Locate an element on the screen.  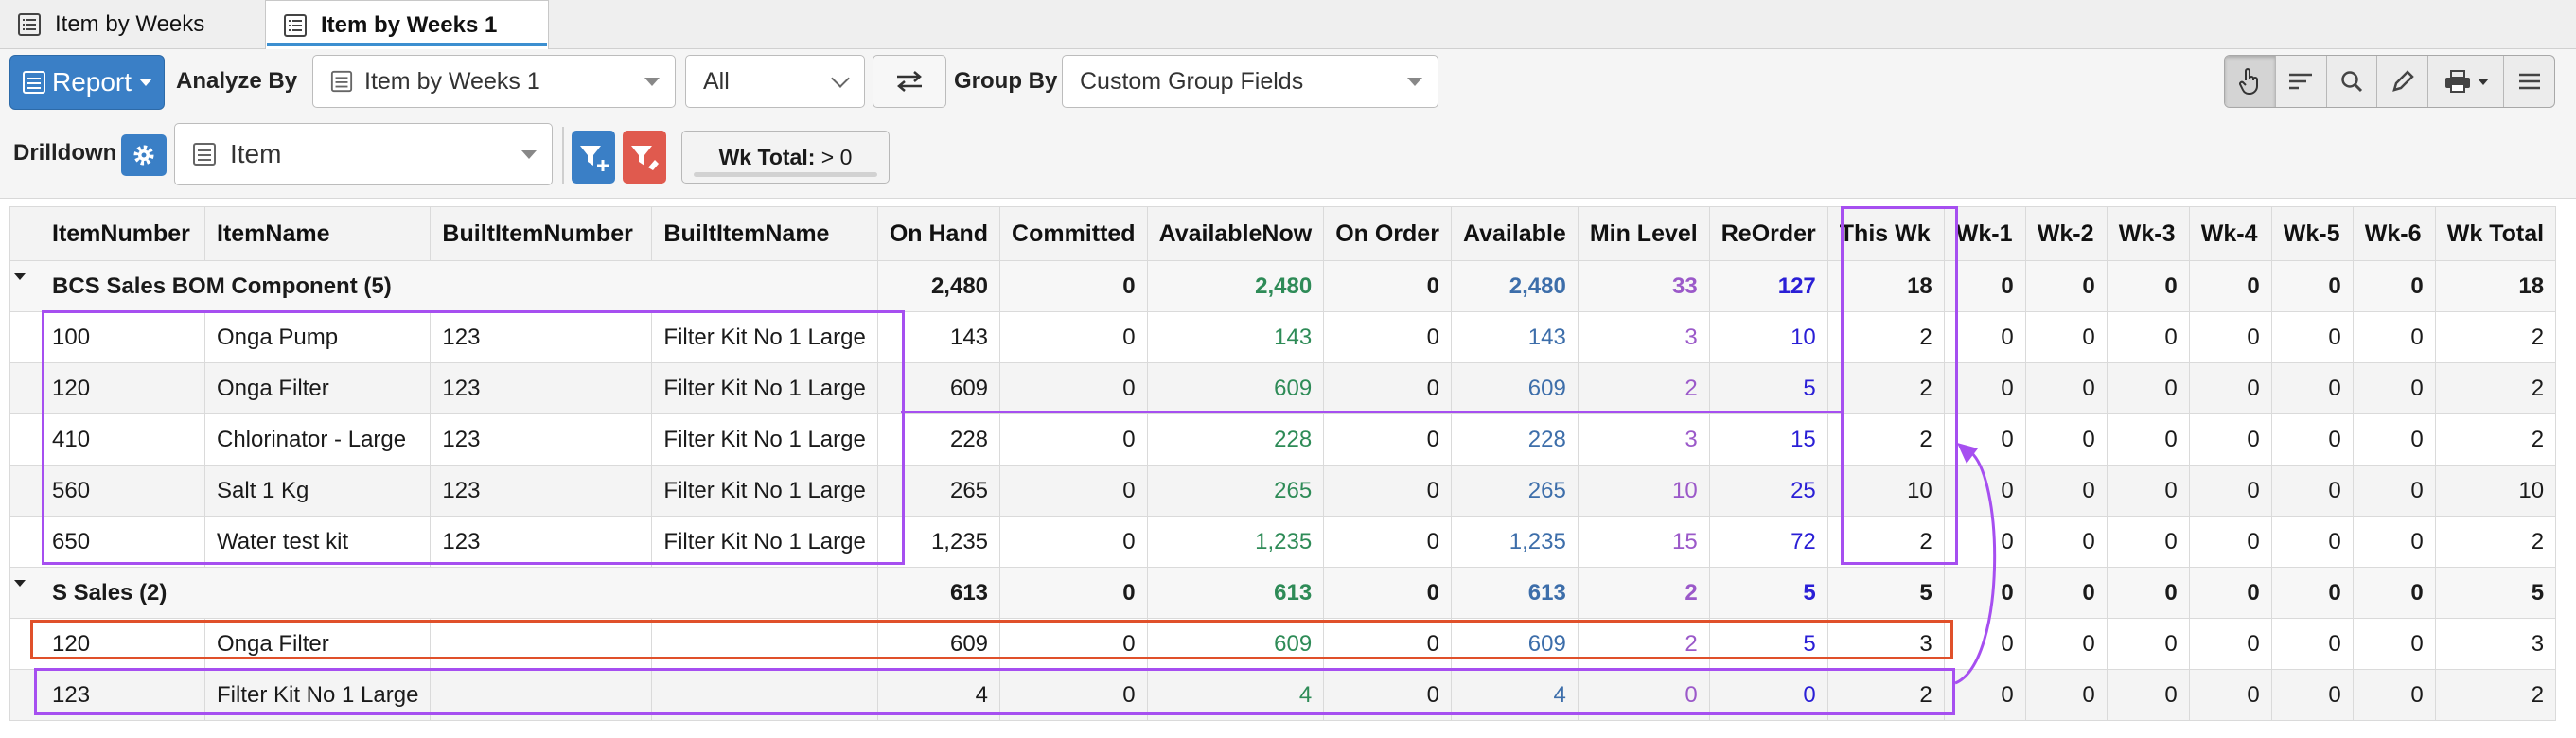
tab-item-by-weeks: Item by Weeks is located at coordinates (130, 24).